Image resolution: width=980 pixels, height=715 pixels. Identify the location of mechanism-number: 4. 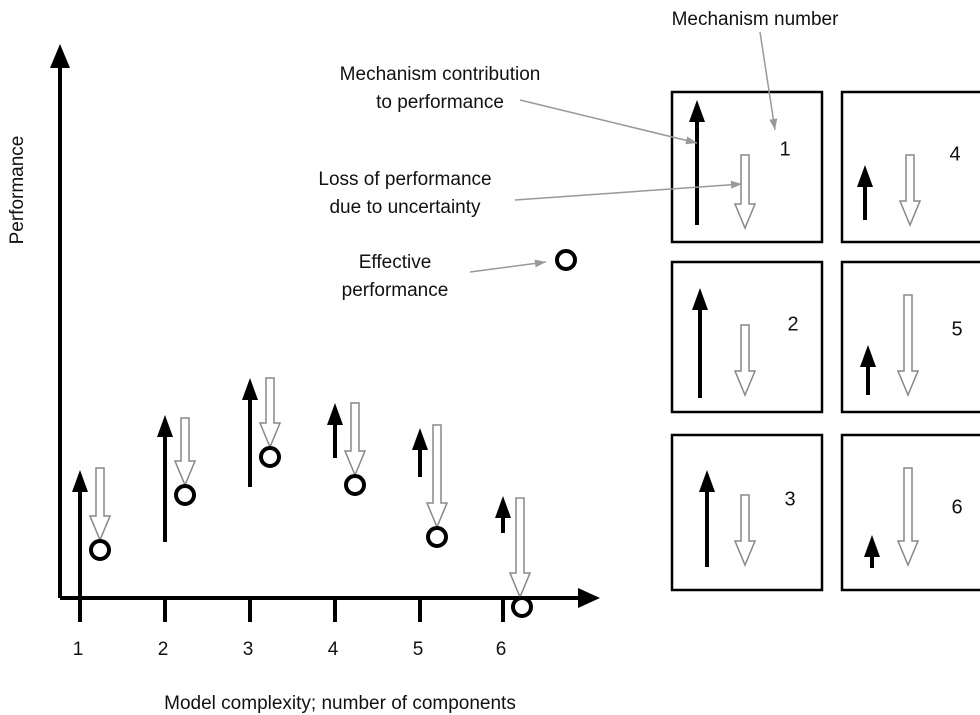
(954, 154).